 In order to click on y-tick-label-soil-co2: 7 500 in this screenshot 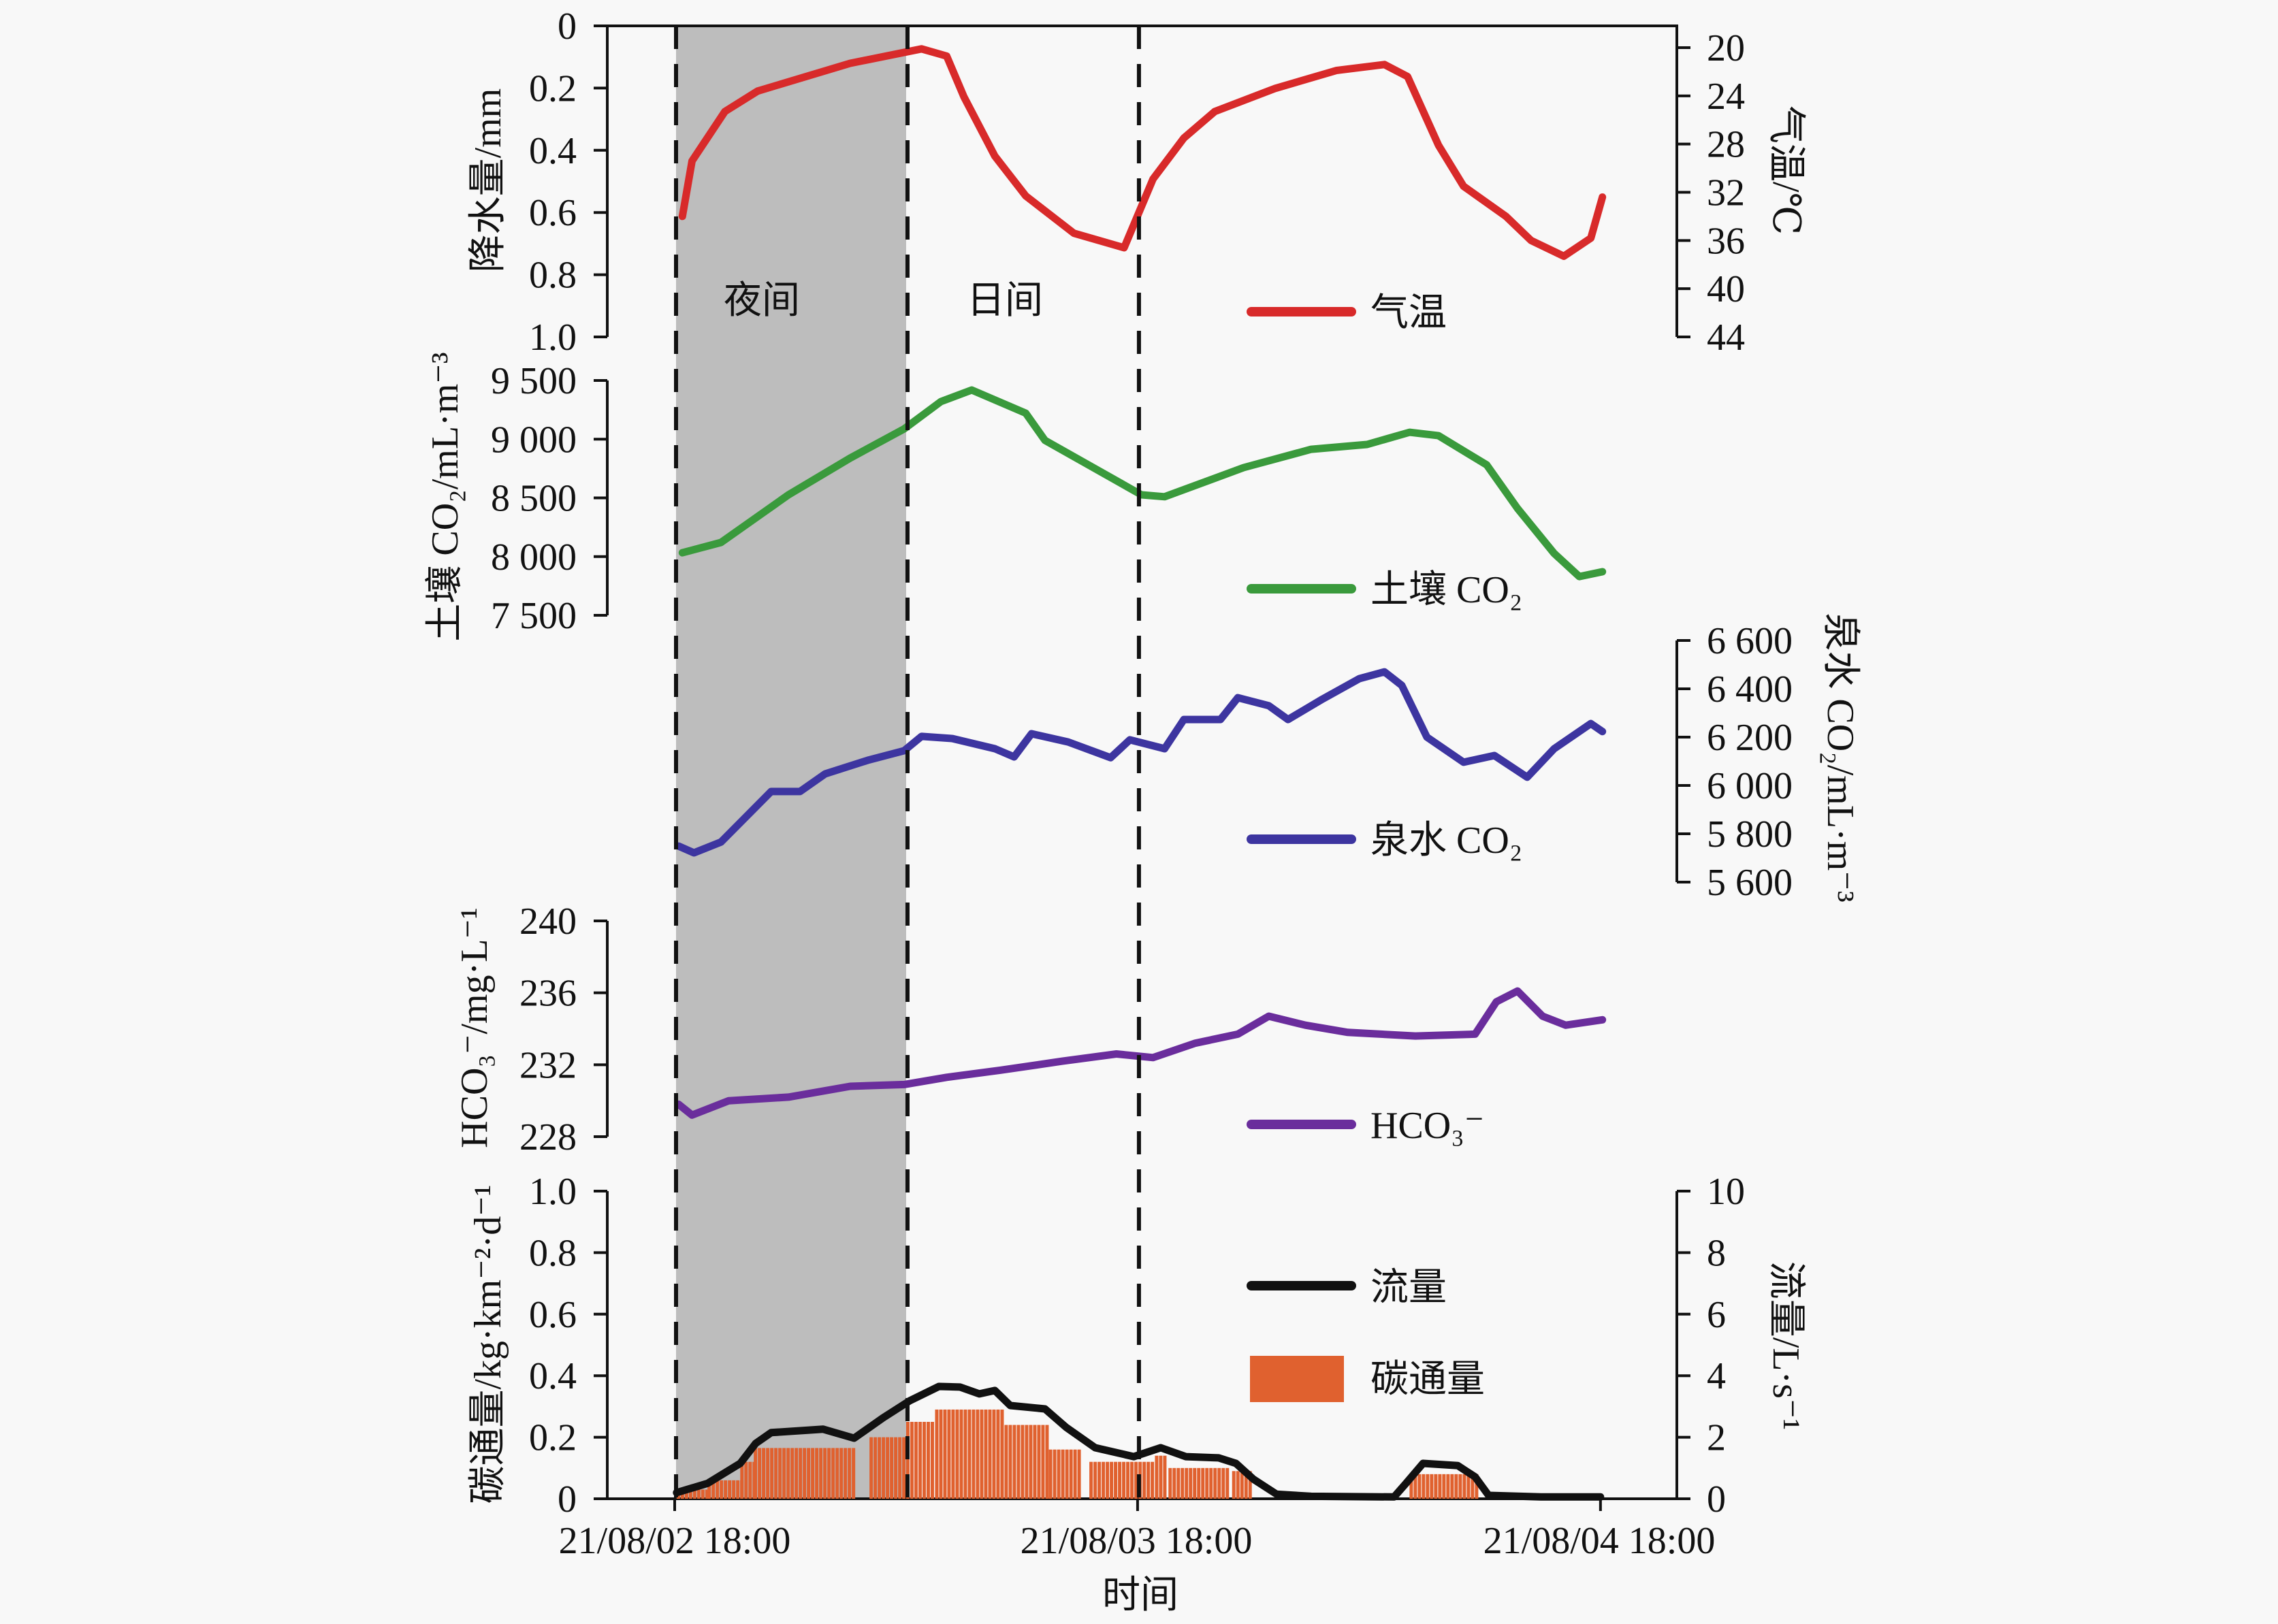, I will do `click(534, 616)`.